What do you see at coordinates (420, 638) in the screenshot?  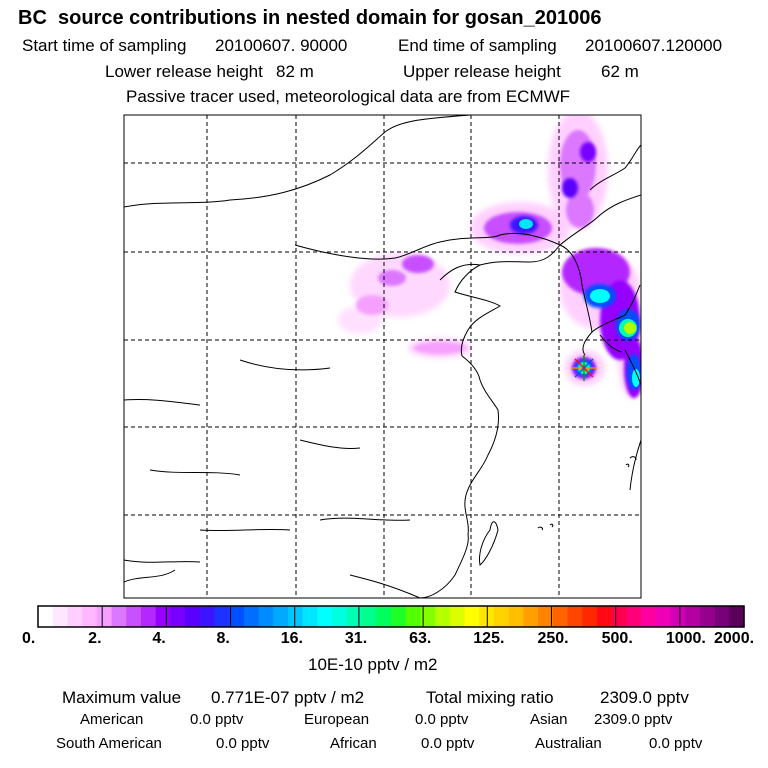 I see `colorbar-tick-label: 63.` at bounding box center [420, 638].